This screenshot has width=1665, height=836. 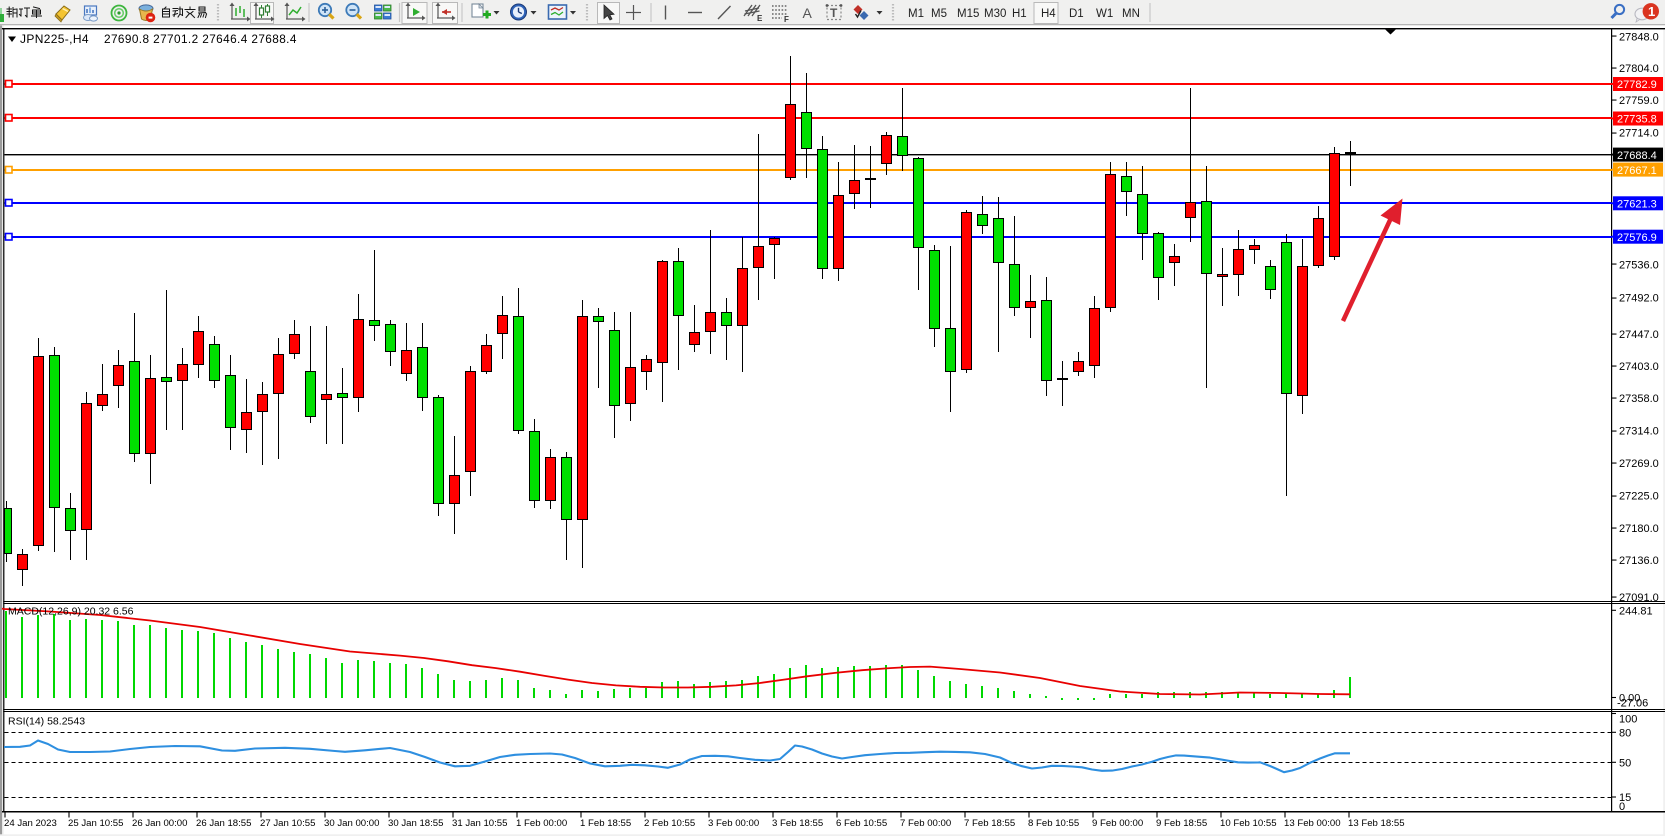 What do you see at coordinates (200, 39) in the screenshot?
I see `svg-text:27690.8 27701.2 27646.4 27688.: 27690.8 27701.2 27646.4 27688.4` at bounding box center [200, 39].